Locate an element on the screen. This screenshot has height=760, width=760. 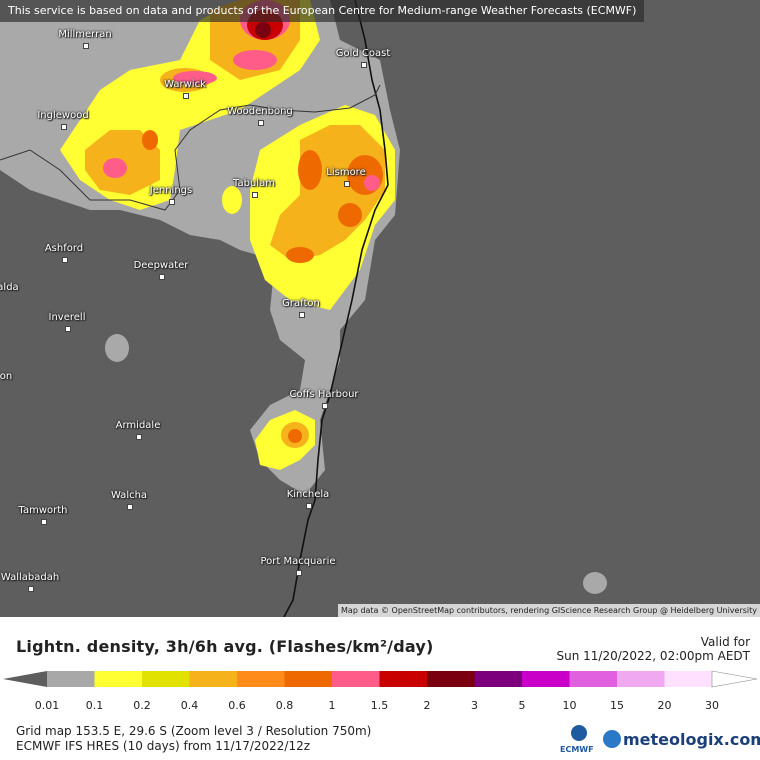
scale-tick-label: 1.5 is located at coordinates (379, 705).